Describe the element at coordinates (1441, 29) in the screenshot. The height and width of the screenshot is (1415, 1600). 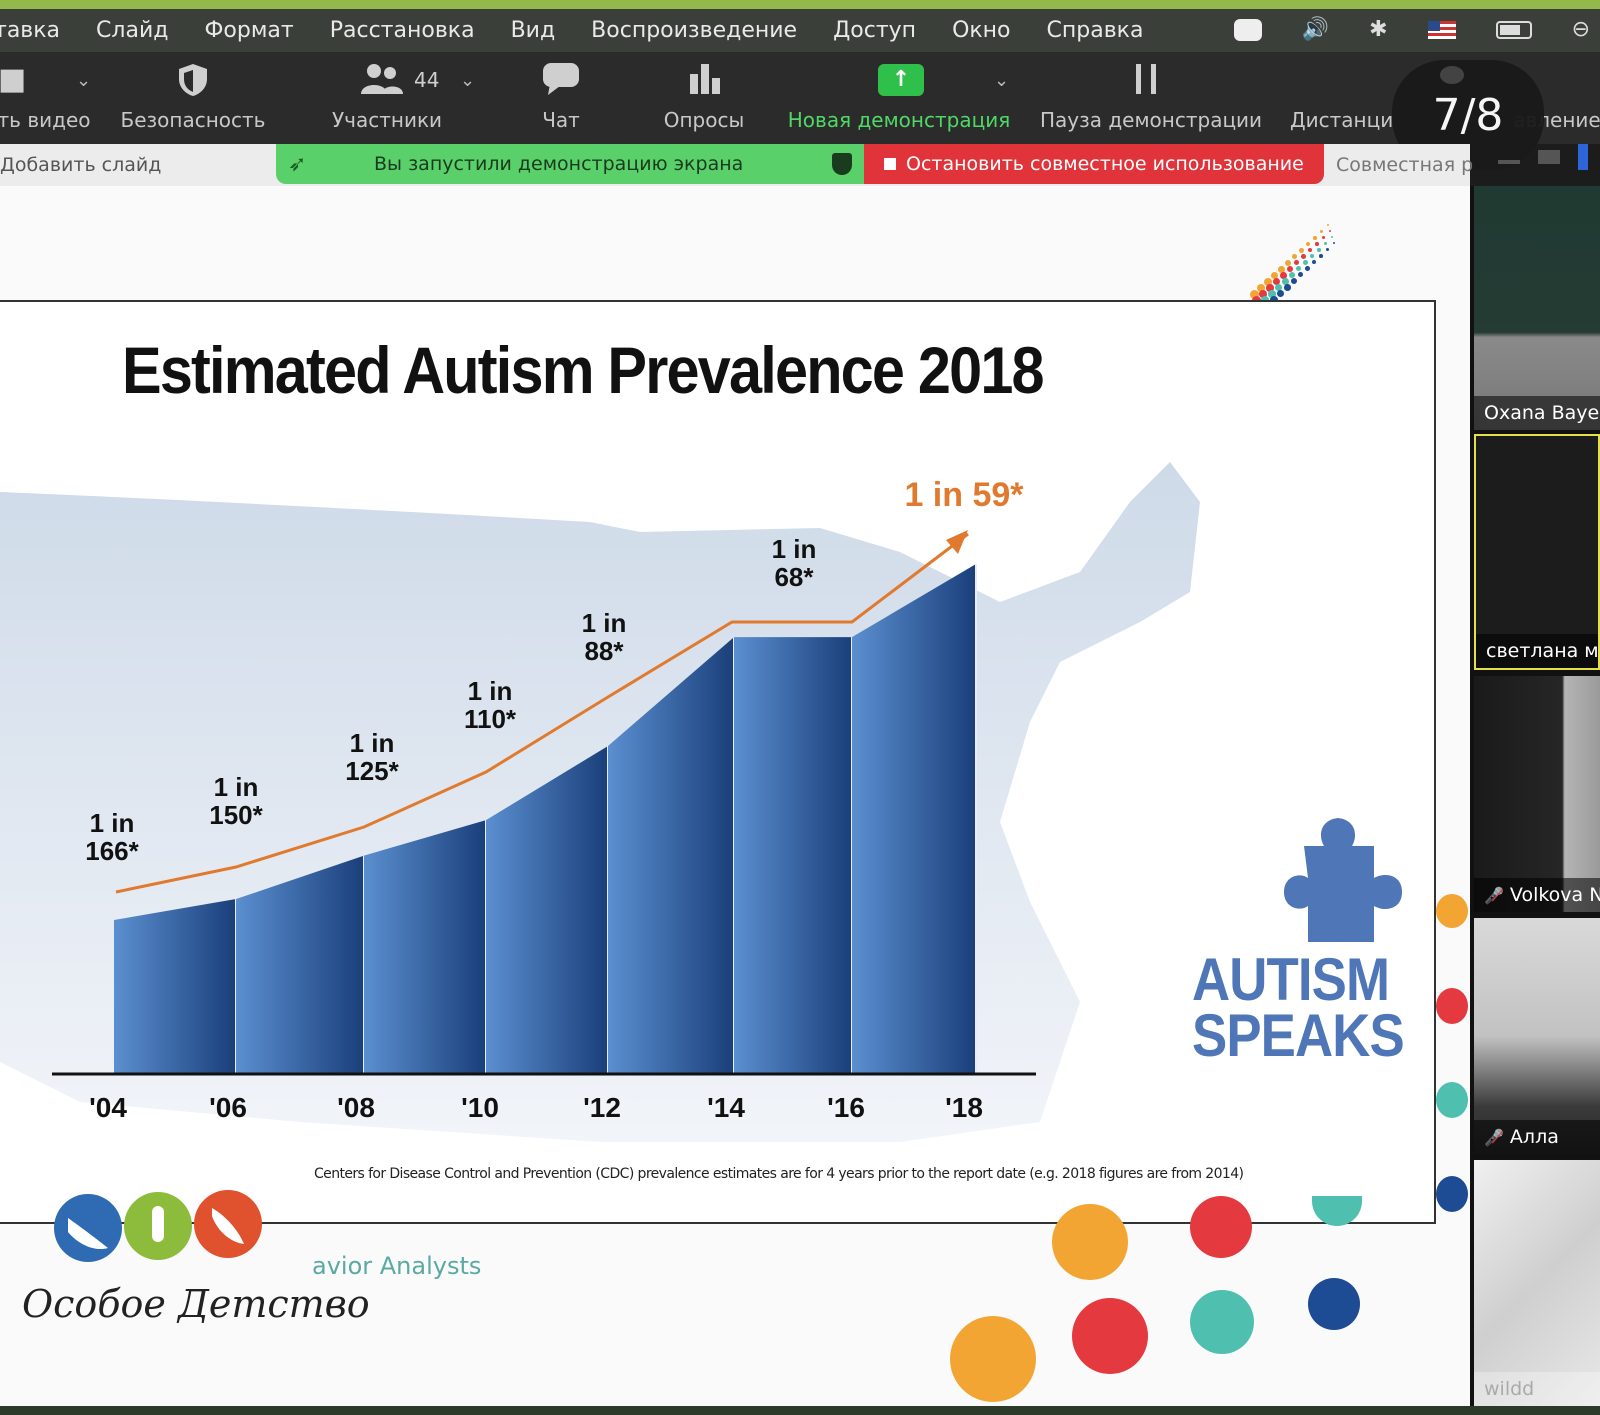
I see `us-flag-icon` at that location.